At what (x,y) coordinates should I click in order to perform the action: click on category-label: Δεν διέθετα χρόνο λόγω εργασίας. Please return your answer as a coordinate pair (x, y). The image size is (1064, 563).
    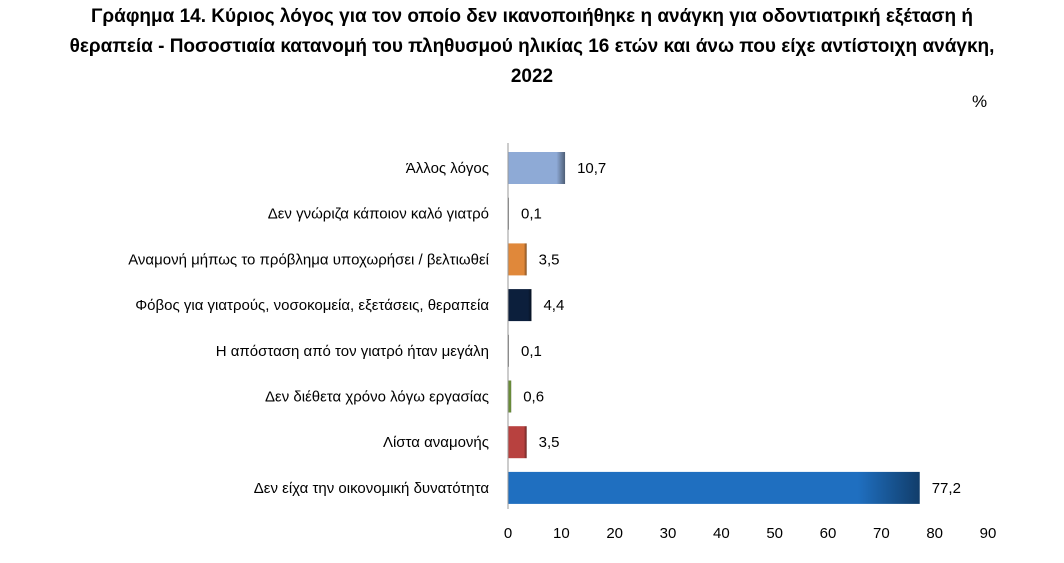
    Looking at the image, I should click on (377, 397).